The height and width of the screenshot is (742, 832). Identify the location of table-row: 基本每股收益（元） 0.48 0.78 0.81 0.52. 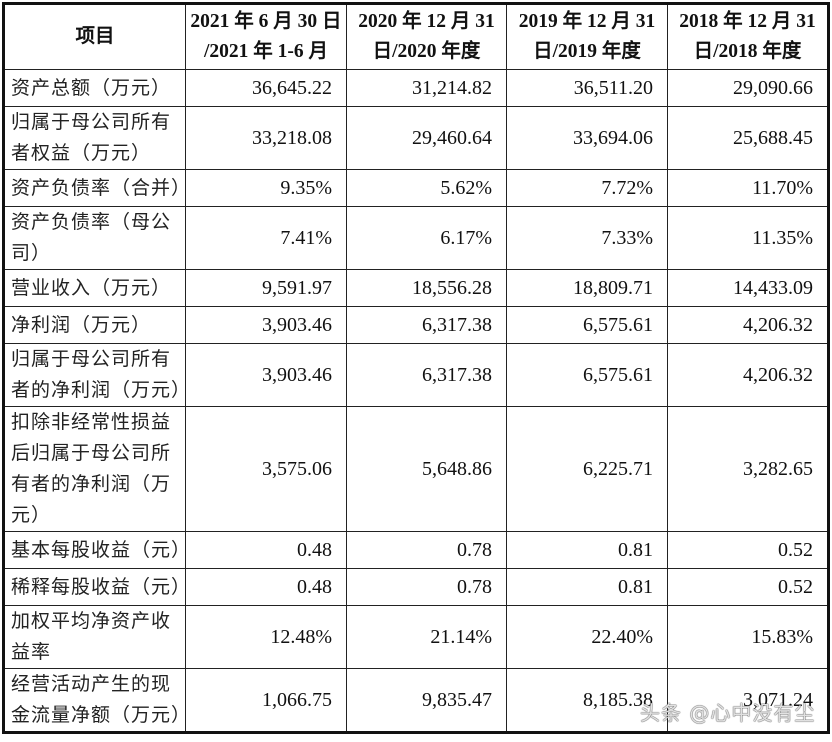
(416, 550).